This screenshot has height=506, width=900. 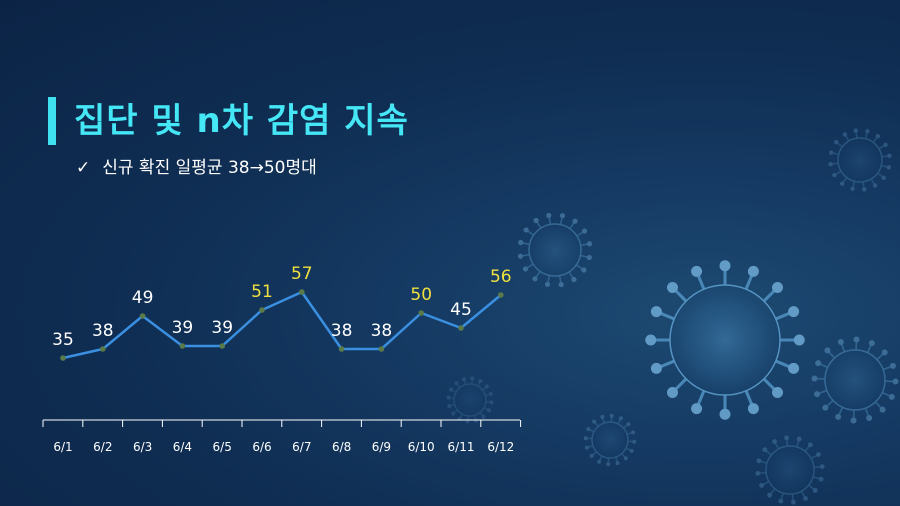 I want to click on x-tick-label: 6/4, so click(x=182, y=447).